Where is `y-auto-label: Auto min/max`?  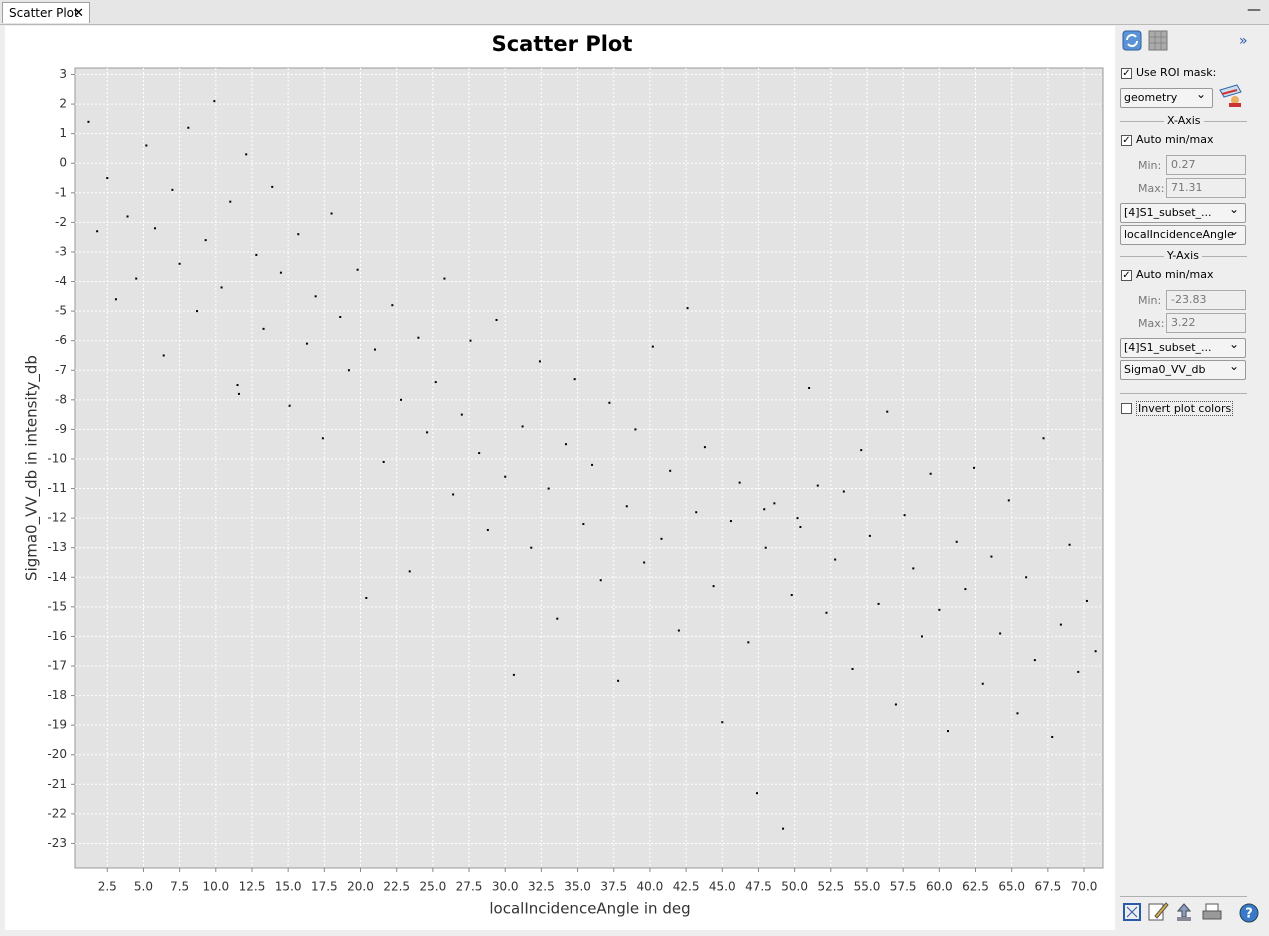
y-auto-label: Auto min/max is located at coordinates (1175, 274).